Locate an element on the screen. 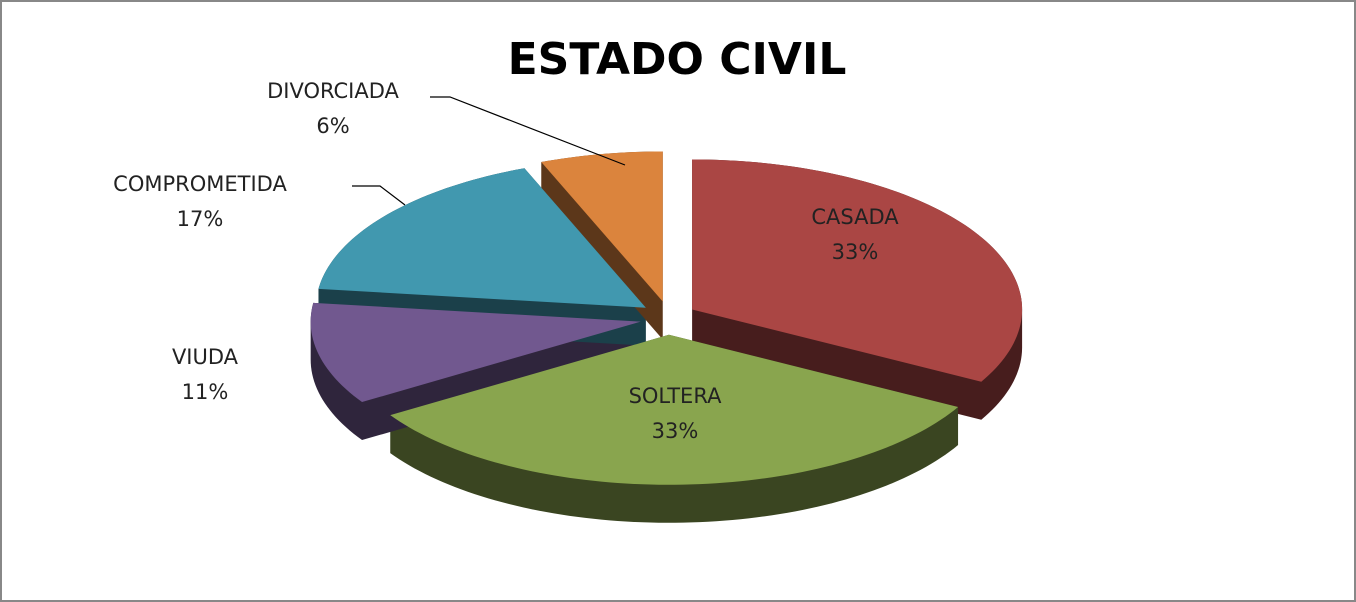  slice-label: COMPROMETIDA is located at coordinates (200, 184).